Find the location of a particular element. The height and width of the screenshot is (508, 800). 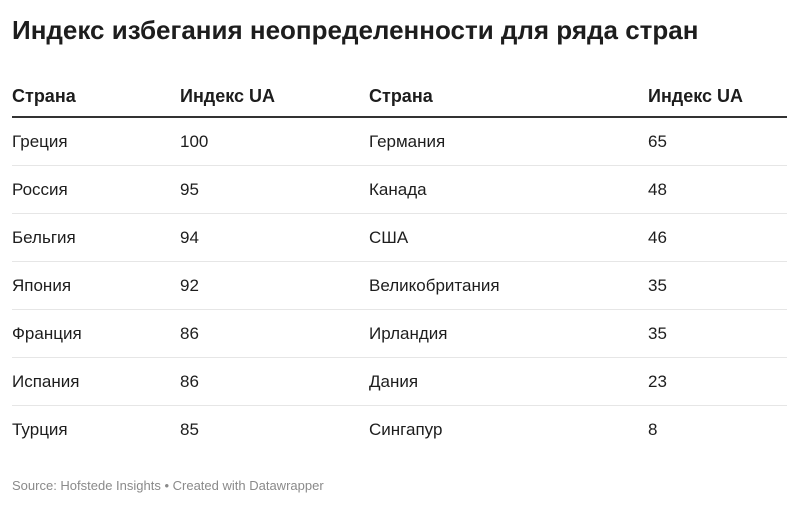

table-cell: 48 is located at coordinates (717, 189).